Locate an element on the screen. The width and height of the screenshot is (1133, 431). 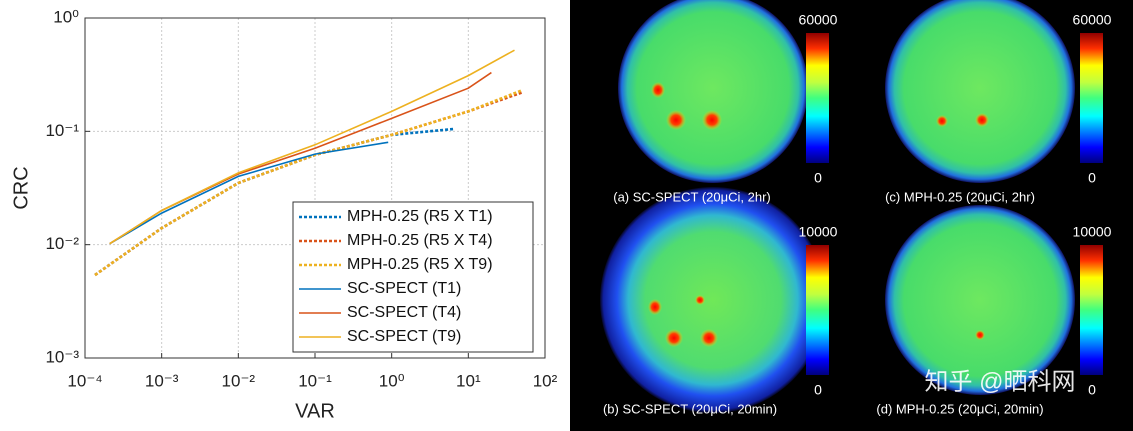
y-tick-label: 10⁻³ is located at coordinates (62, 356).